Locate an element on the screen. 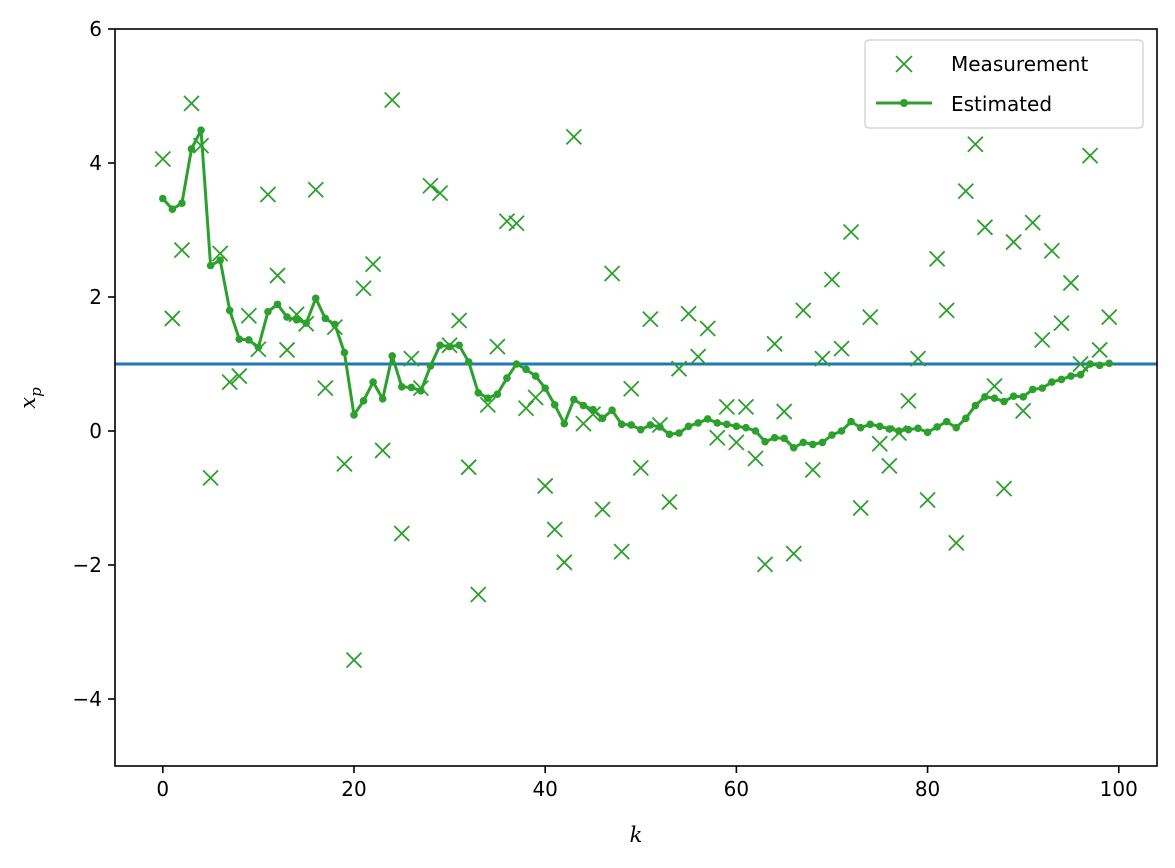 The image size is (1175, 868). x-tick-label: 40 is located at coordinates (544, 789).